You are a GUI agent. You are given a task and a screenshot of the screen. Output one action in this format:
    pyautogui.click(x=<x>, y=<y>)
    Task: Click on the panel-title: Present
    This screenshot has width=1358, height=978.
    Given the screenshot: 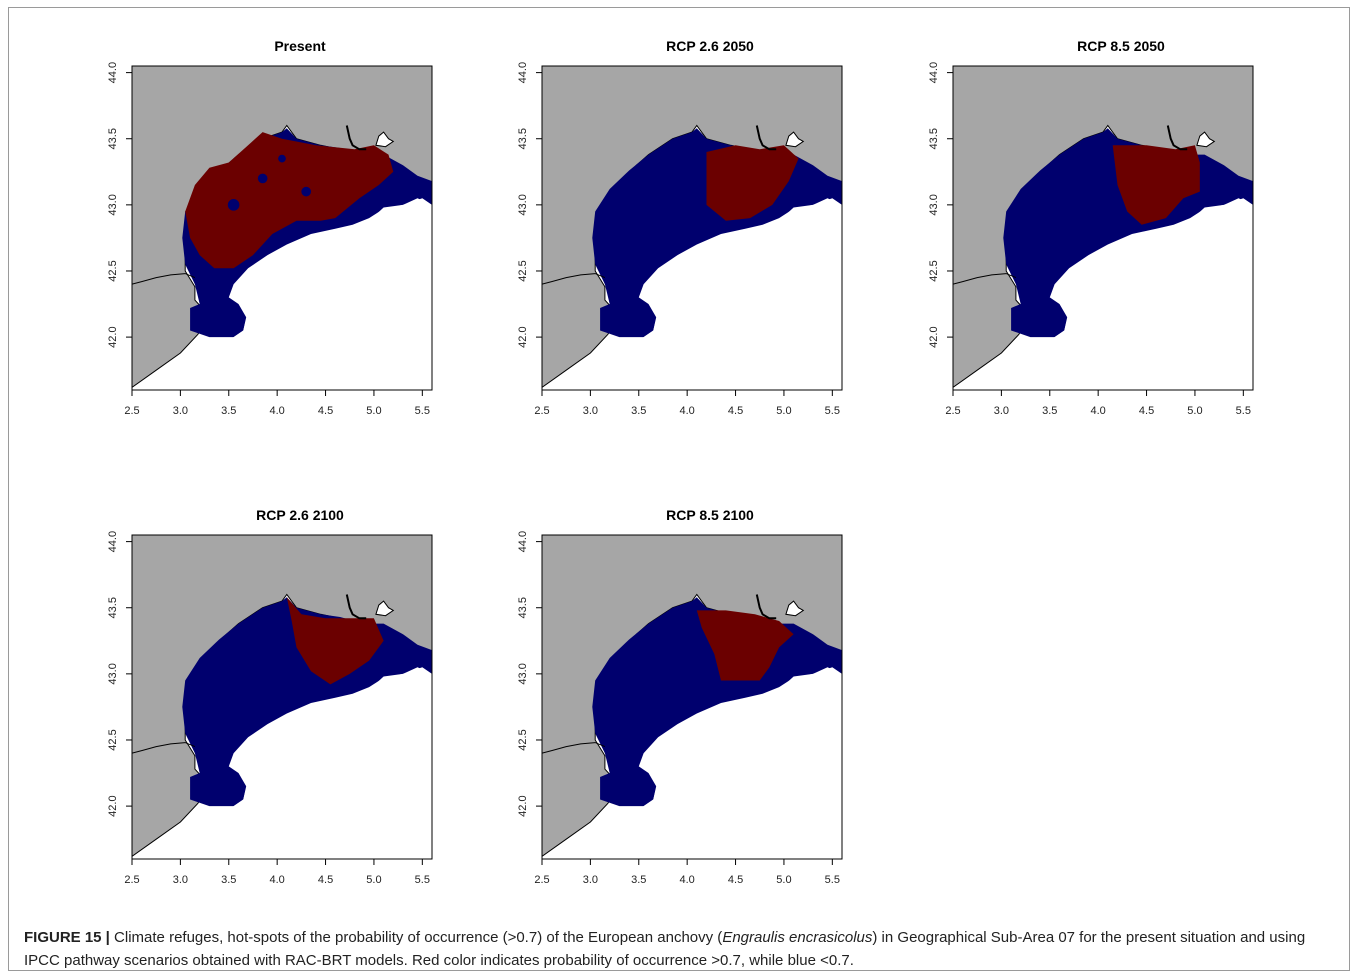 What is the action you would take?
    pyautogui.click(x=300, y=46)
    